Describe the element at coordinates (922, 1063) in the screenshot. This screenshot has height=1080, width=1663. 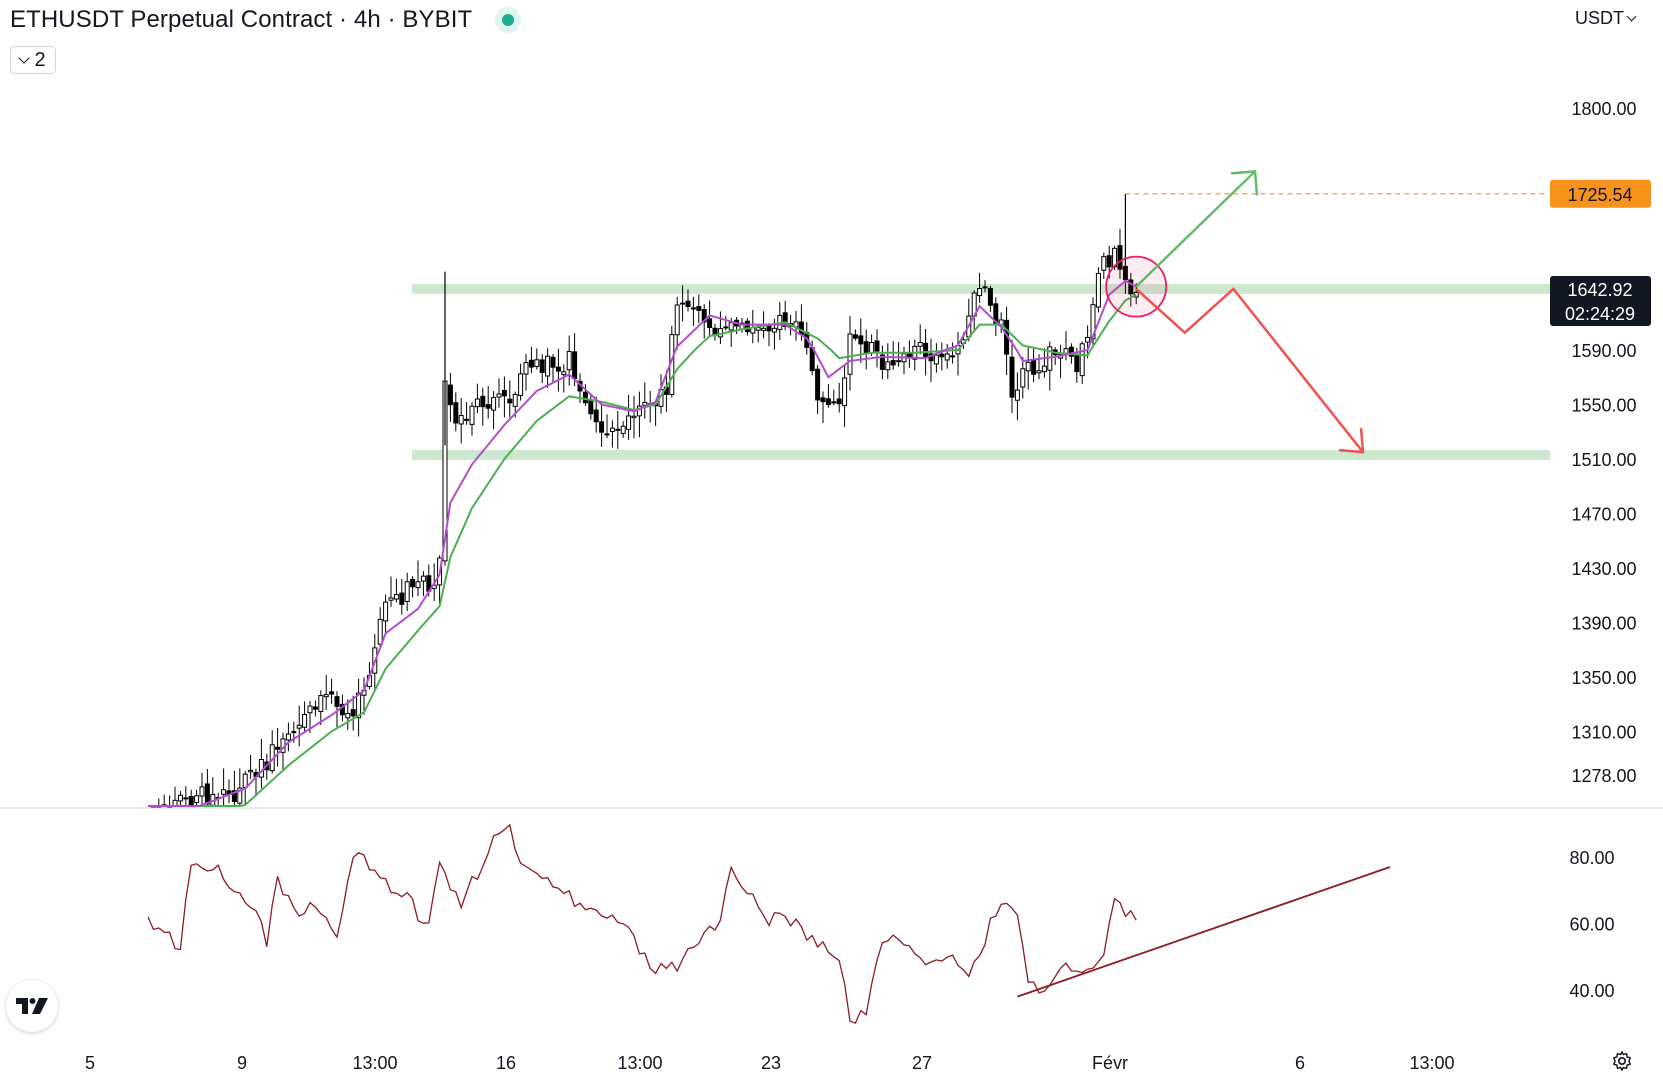
I see `time-axis-label: 27` at that location.